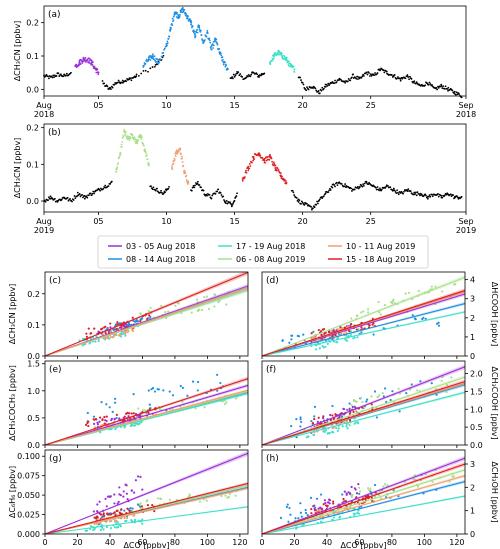 The width and height of the screenshot is (500, 549). Describe the element at coordinates (33, 364) in the screenshot. I see `y-tick-label: 1.5` at that location.